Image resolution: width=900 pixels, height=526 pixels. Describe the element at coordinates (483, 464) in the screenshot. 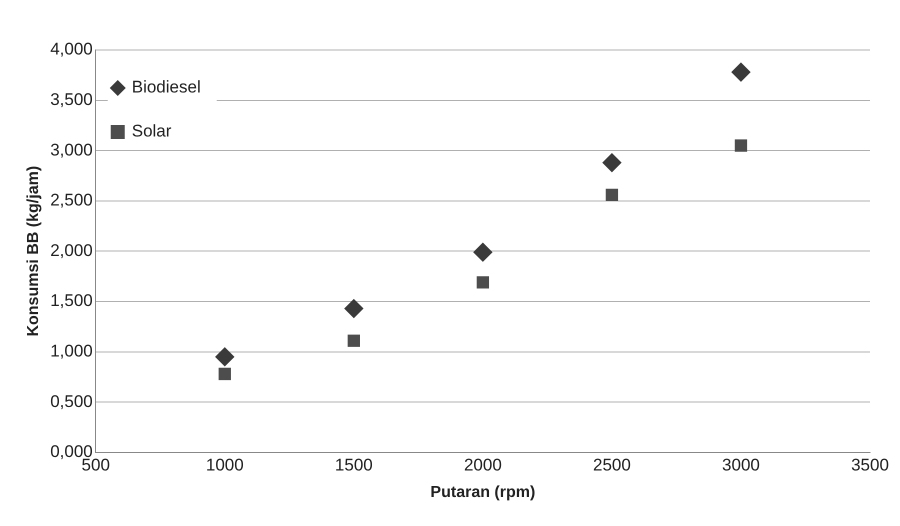

I see `x-tick-label: 2000` at that location.